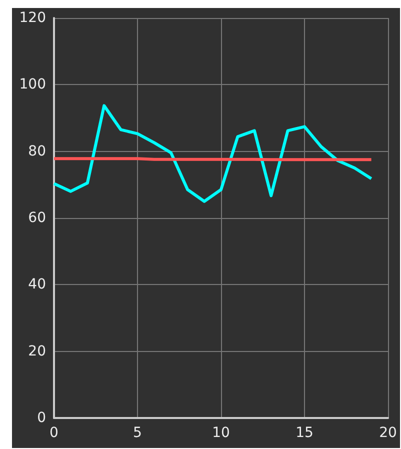 The image size is (401, 449). What do you see at coordinates (221, 433) in the screenshot?
I see `x-tick-label: 10` at bounding box center [221, 433].